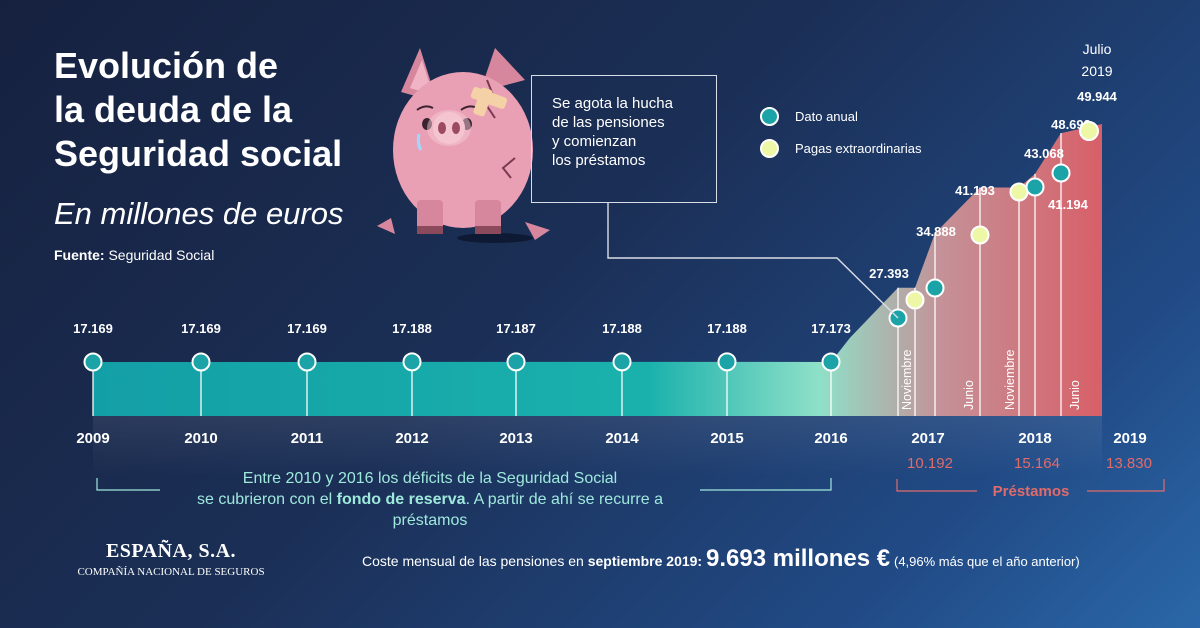  Describe the element at coordinates (975, 190) in the screenshot. I see `value-label: 41.193` at that location.